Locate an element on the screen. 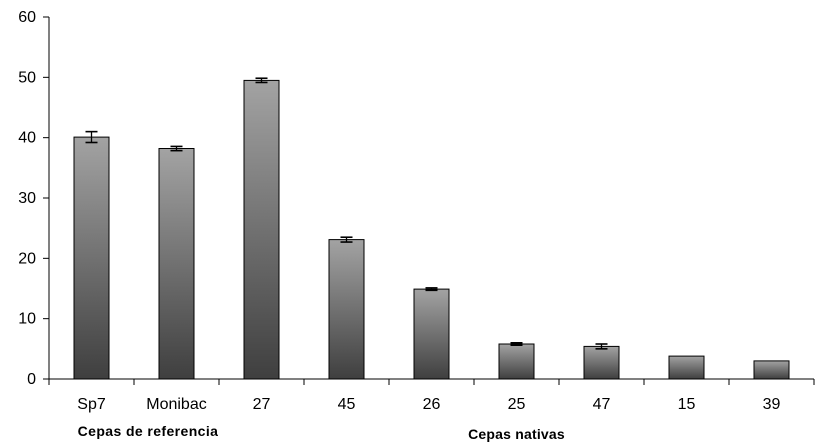  y-tick-label: 0 is located at coordinates (31, 379).